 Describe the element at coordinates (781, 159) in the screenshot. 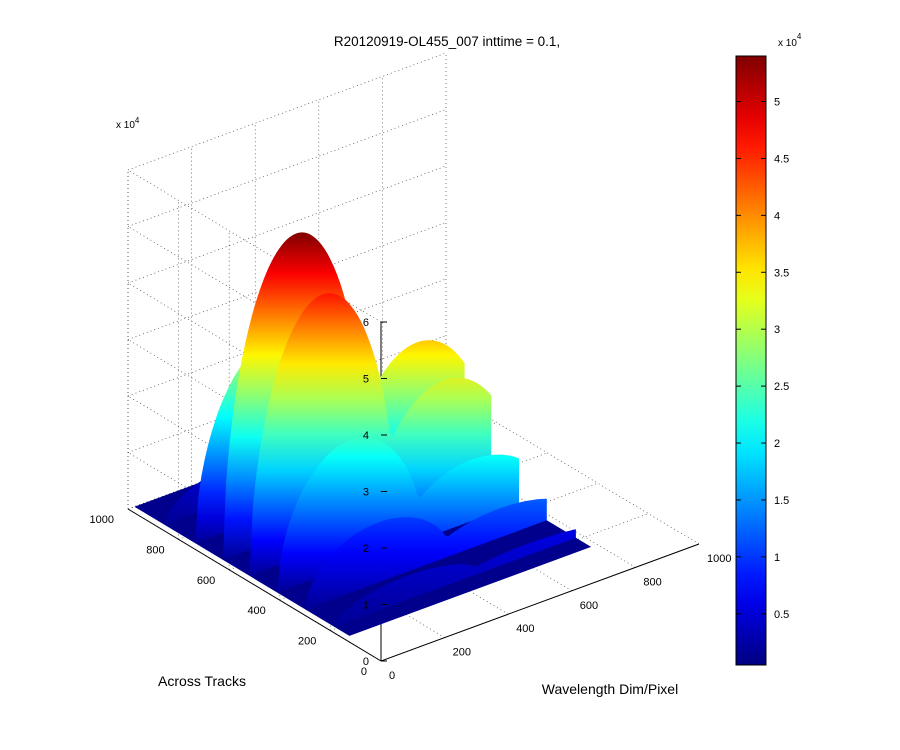

I see `colorbar-tick-label: 4.5` at that location.